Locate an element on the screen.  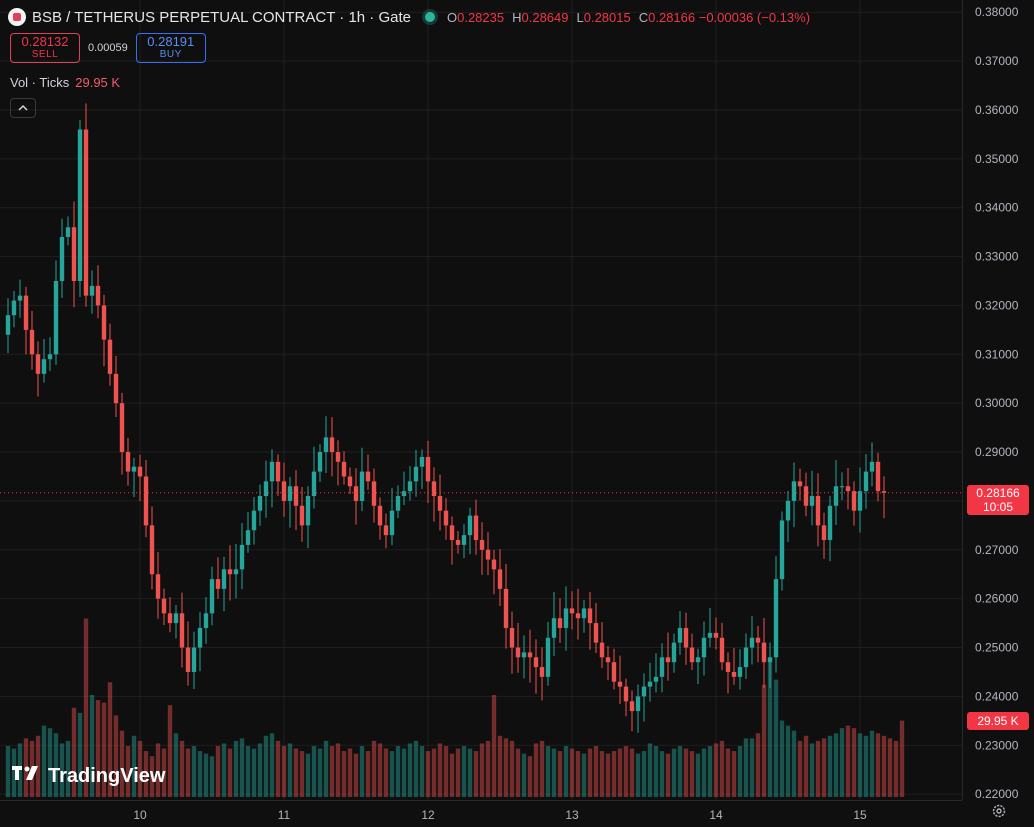
collapse-legend-button is located at coordinates (23, 108).